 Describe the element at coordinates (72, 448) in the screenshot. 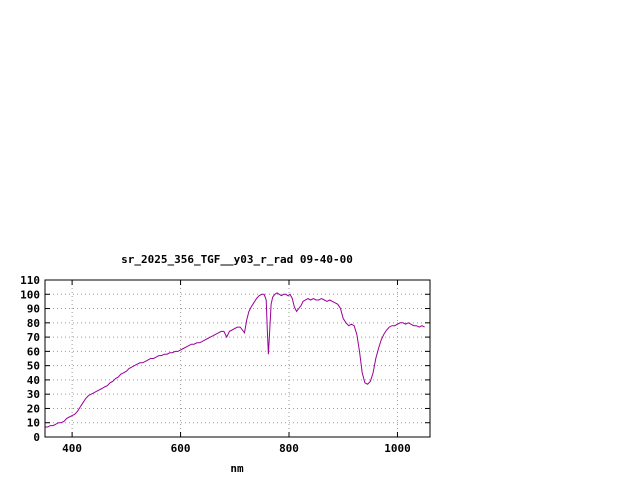

I see `x-tick-label: 400` at that location.